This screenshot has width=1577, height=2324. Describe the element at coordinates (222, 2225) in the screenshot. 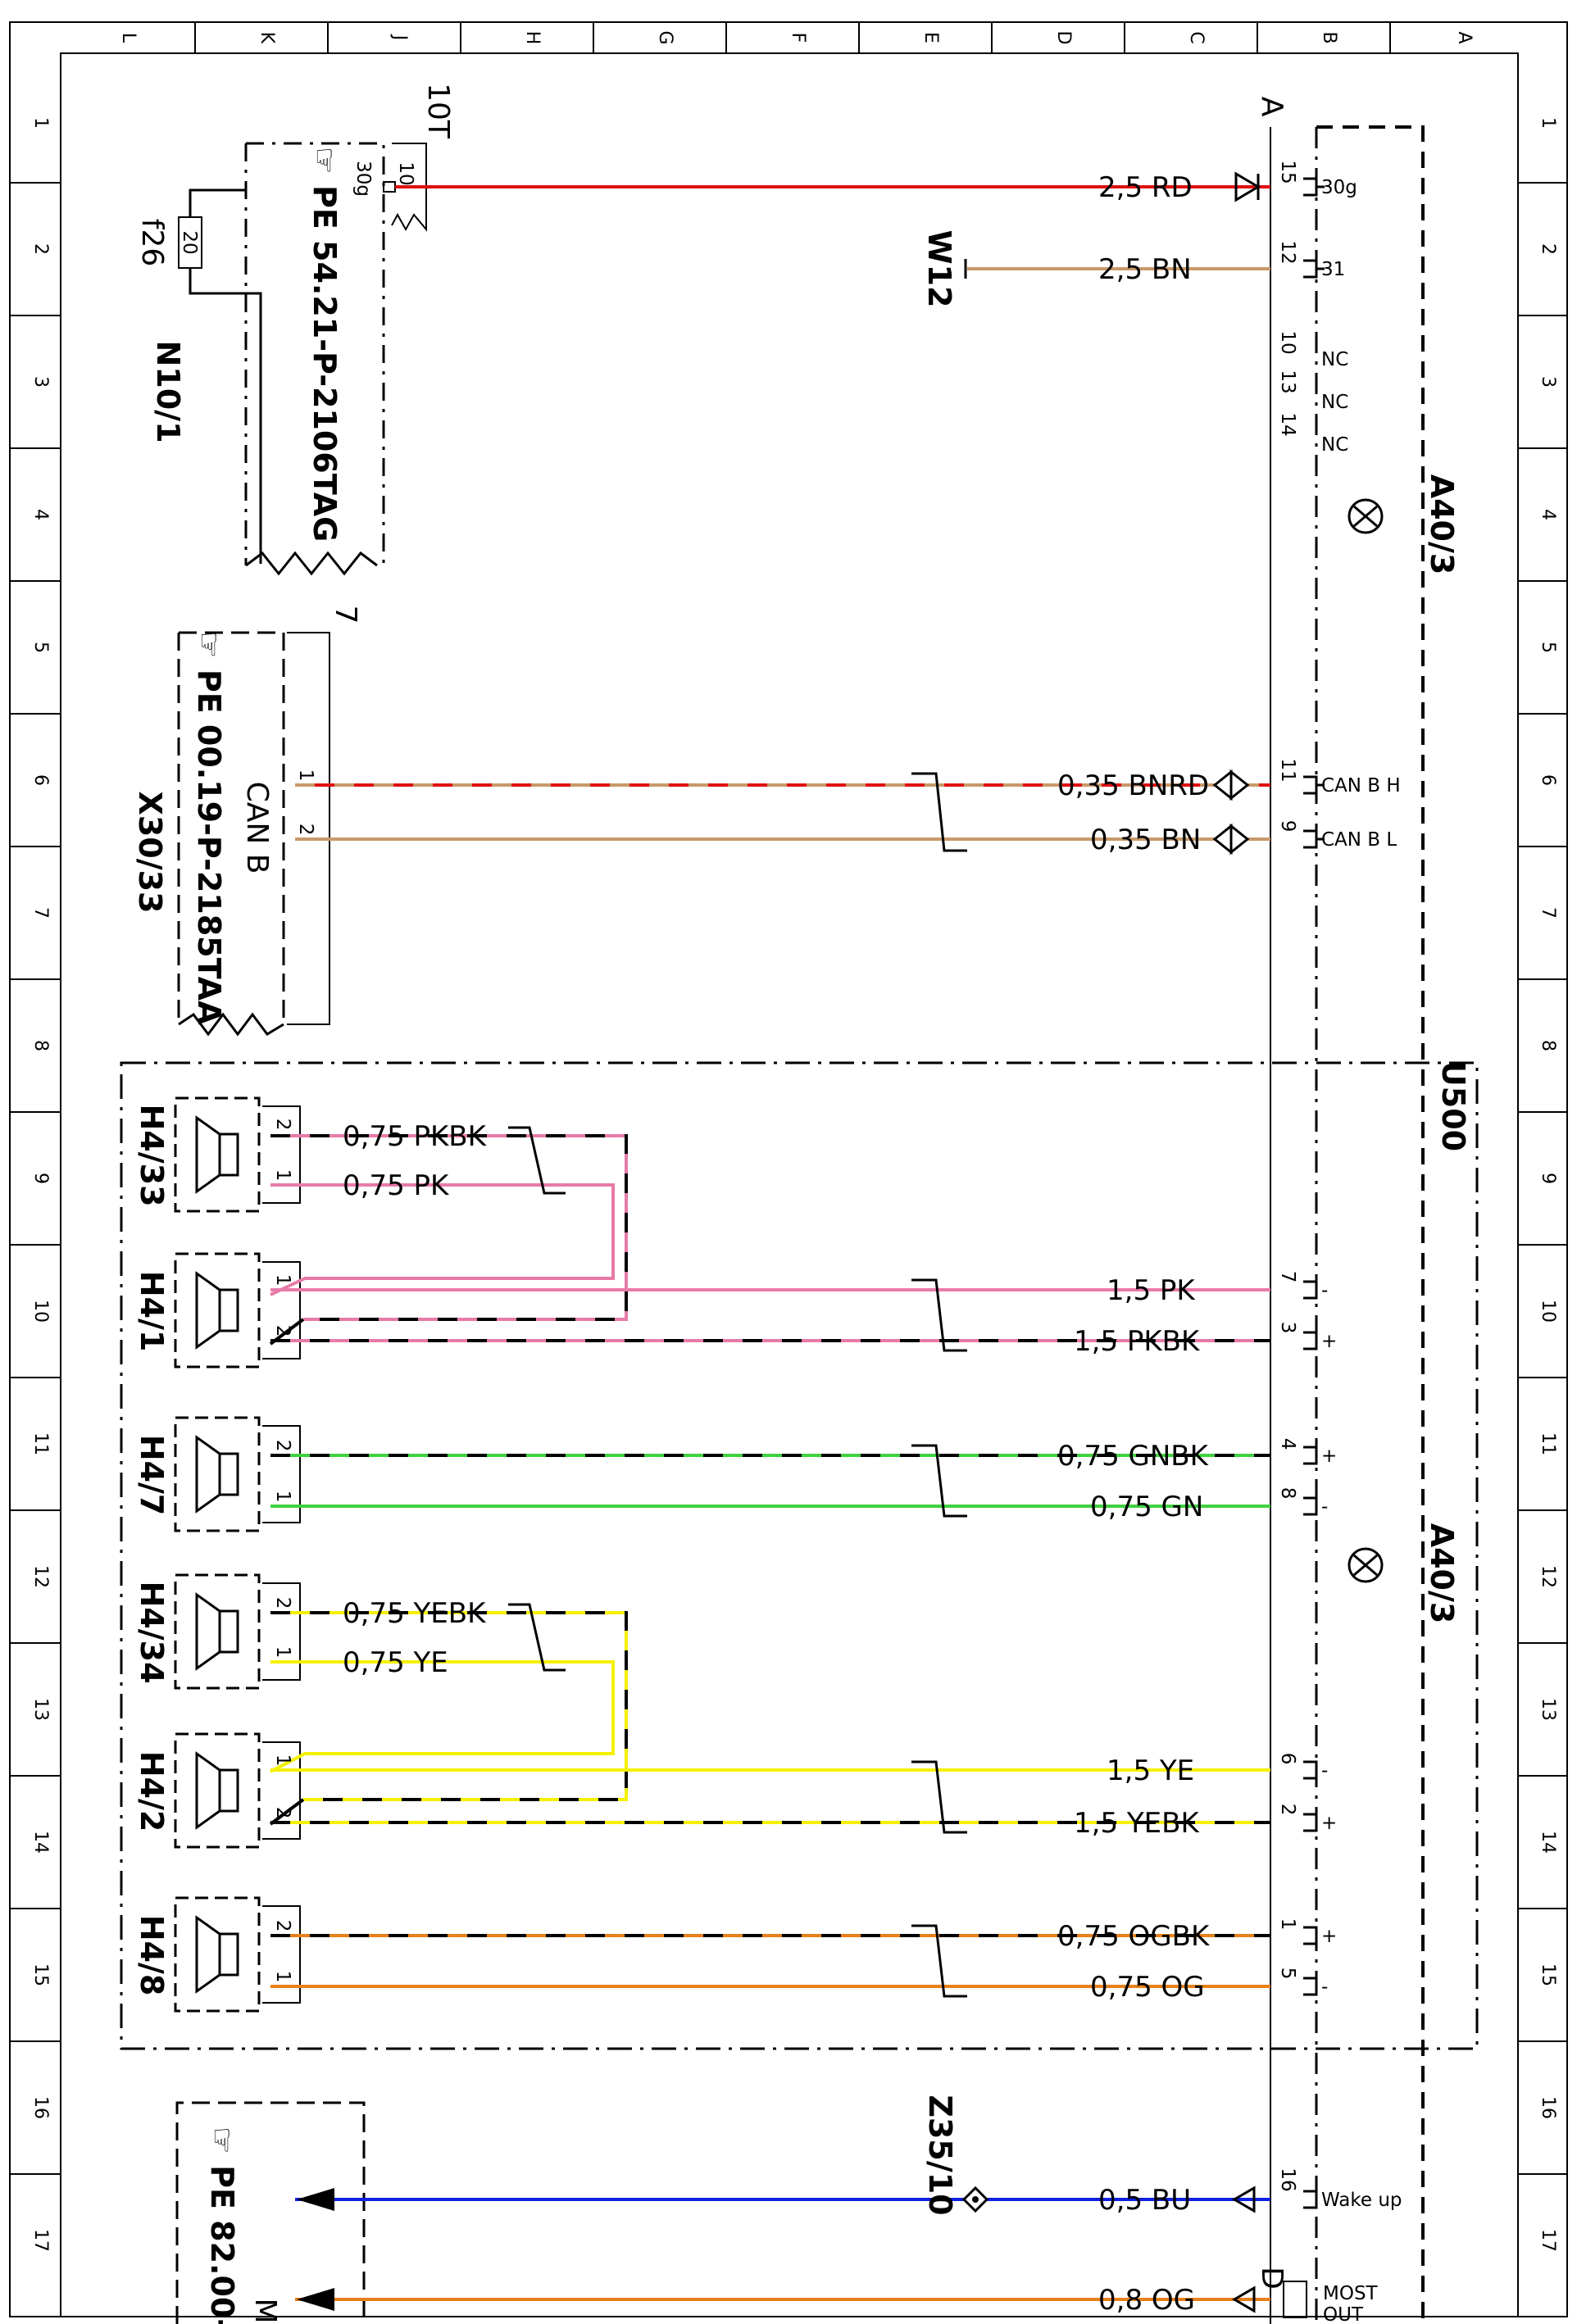

I see `most-ref-pe: ☞ PE 82.00-` at that location.